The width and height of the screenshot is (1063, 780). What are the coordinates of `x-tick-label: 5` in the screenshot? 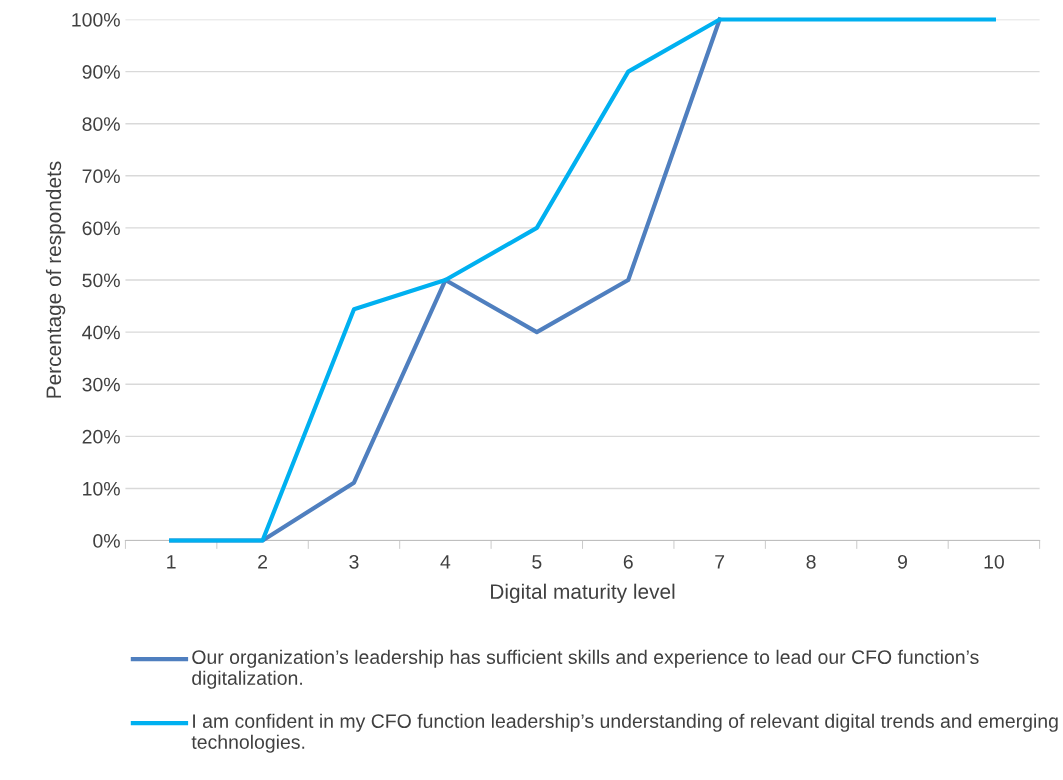 It's located at (537, 562).